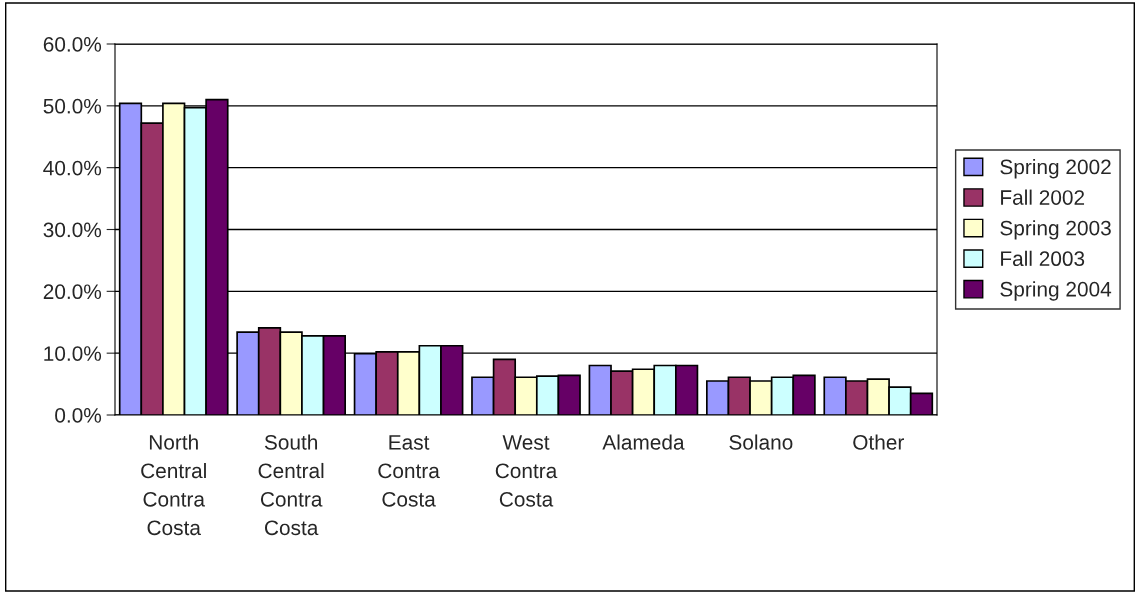 The image size is (1140, 594). I want to click on y-tick-label: 20.0%, so click(72, 292).